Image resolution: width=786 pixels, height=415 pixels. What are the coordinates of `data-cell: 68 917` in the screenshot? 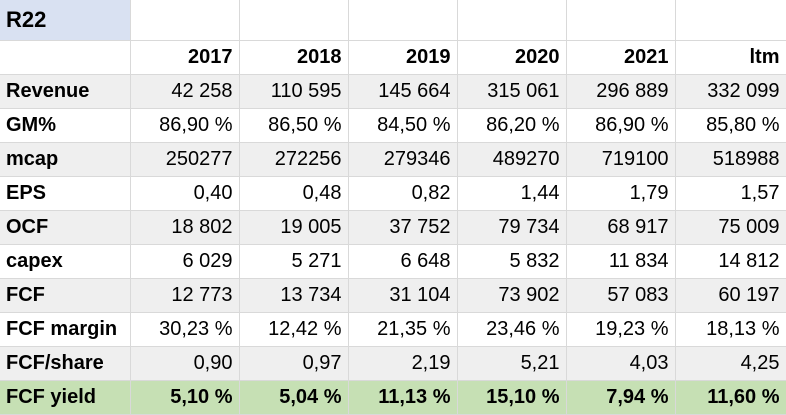 It's located at (621, 227).